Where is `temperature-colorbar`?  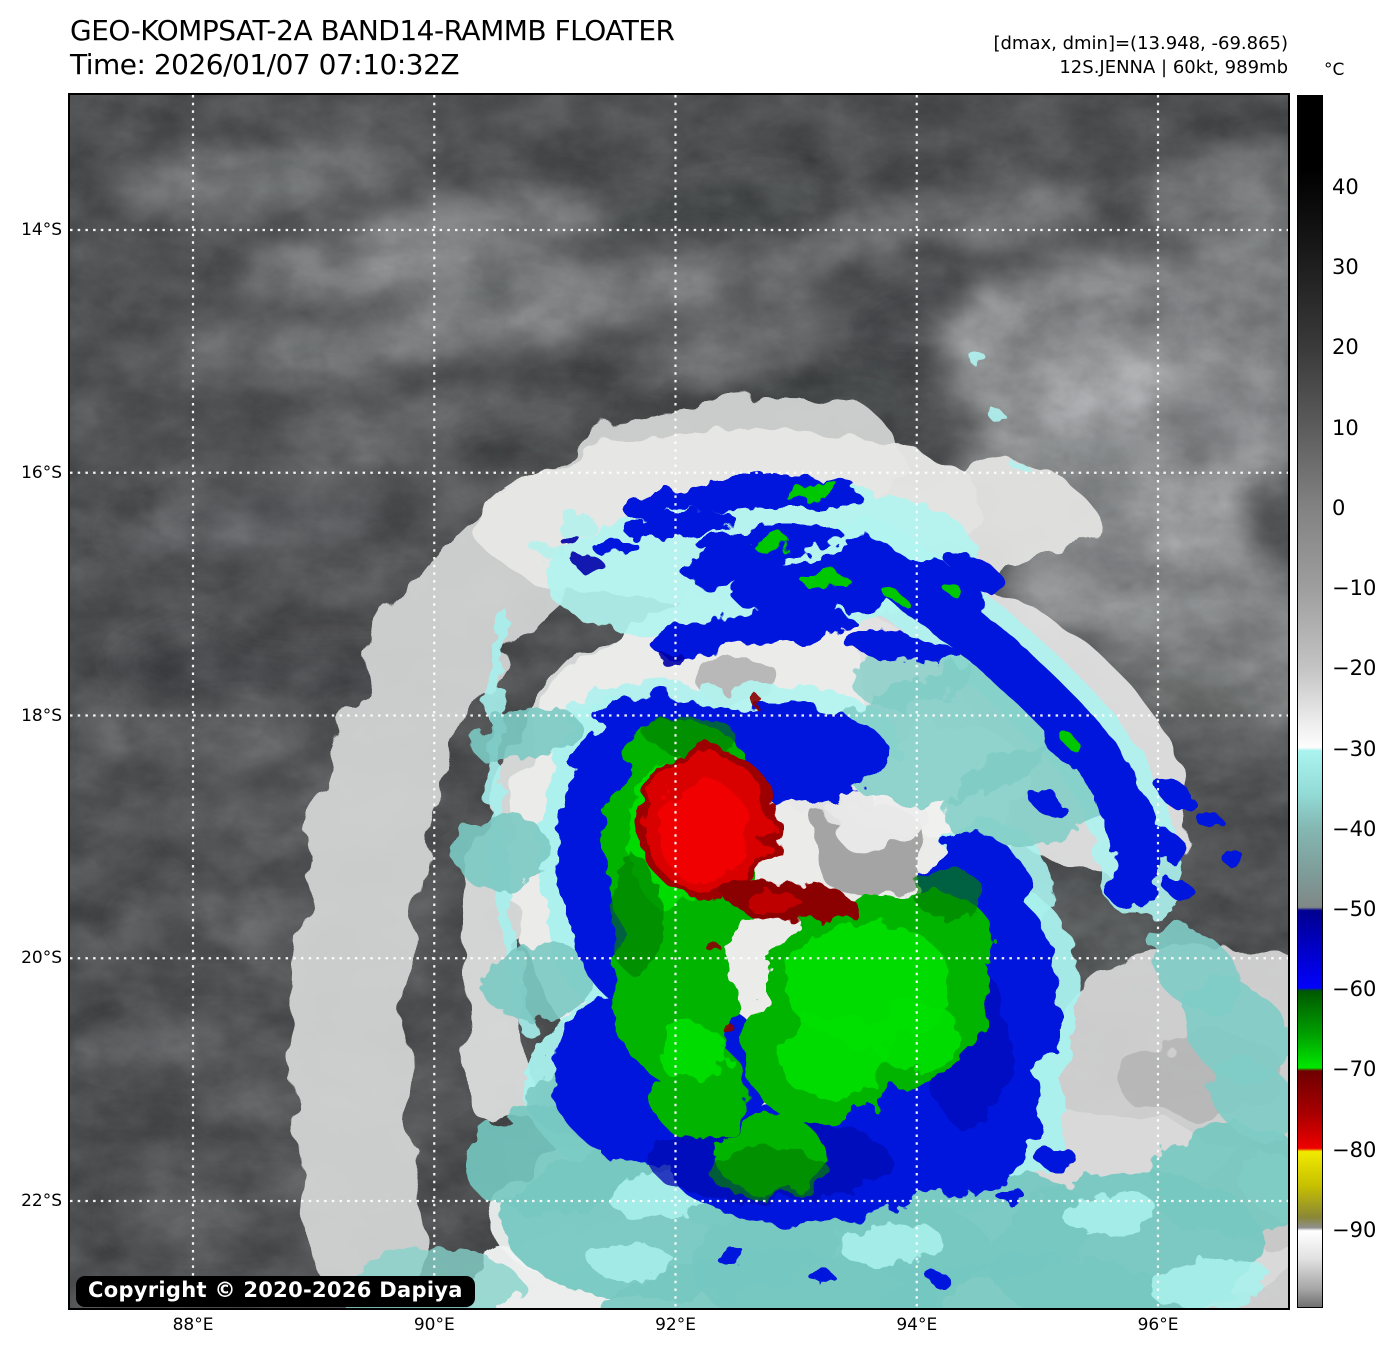 temperature-colorbar is located at coordinates (1310, 701).